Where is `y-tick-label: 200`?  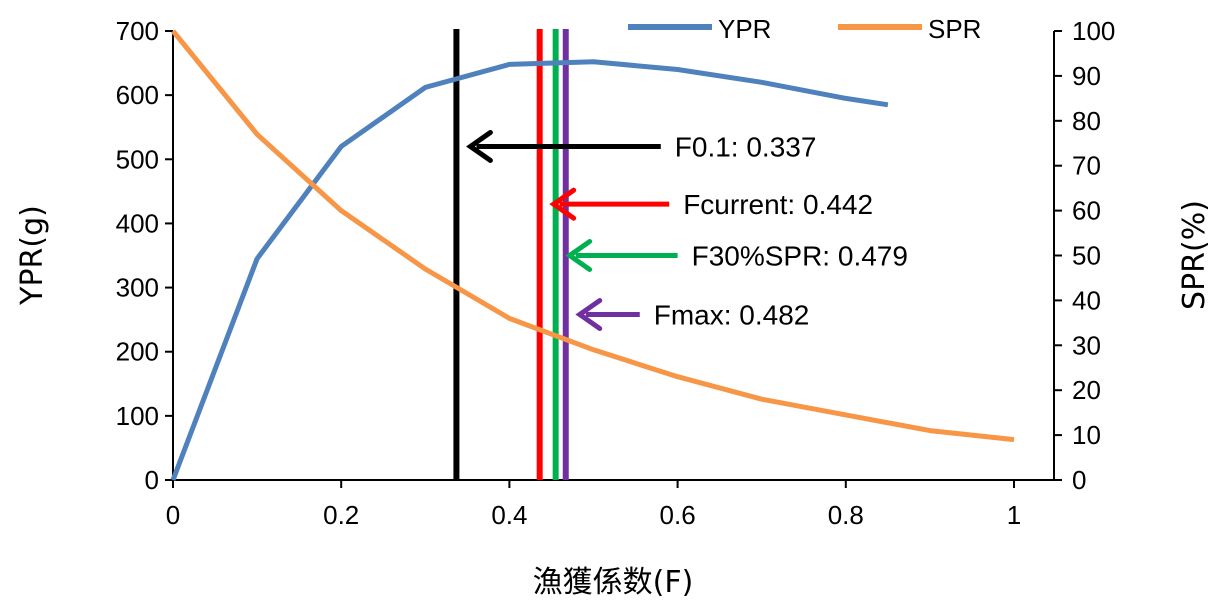 y-tick-label: 200 is located at coordinates (137, 352).